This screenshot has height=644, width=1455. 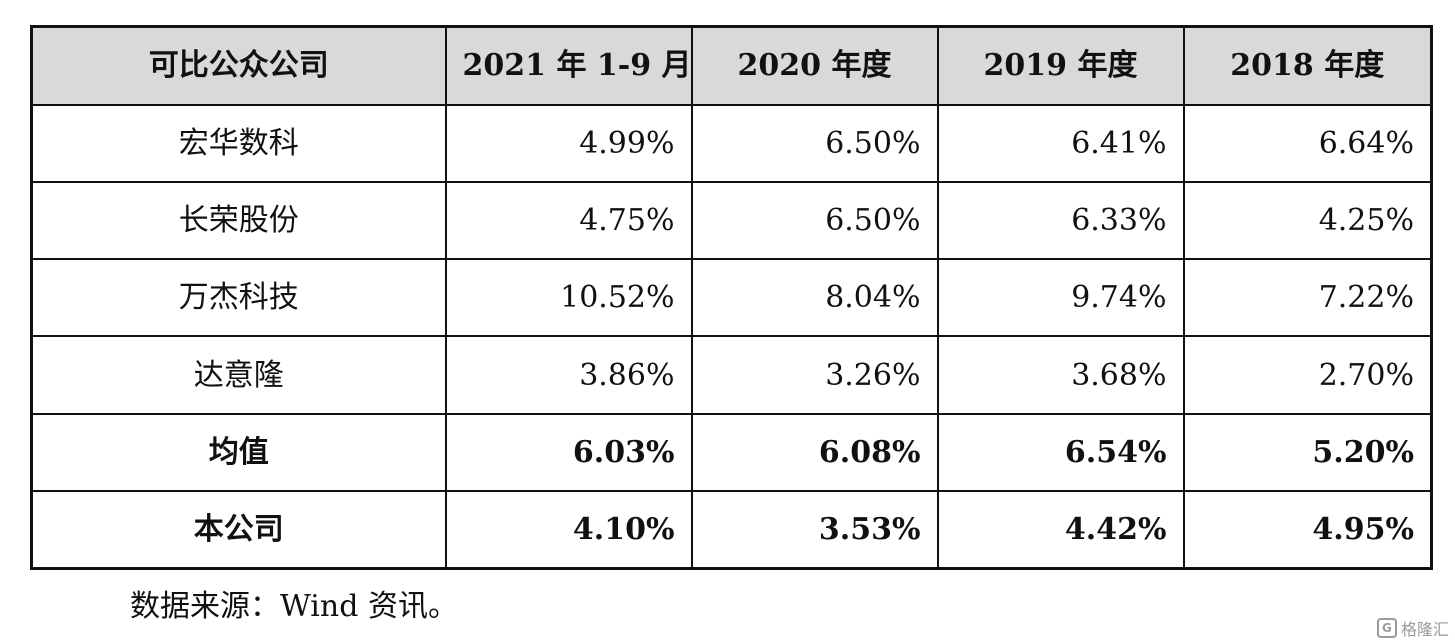 I want to click on cell-value: 4.25%, so click(x=1307, y=220).